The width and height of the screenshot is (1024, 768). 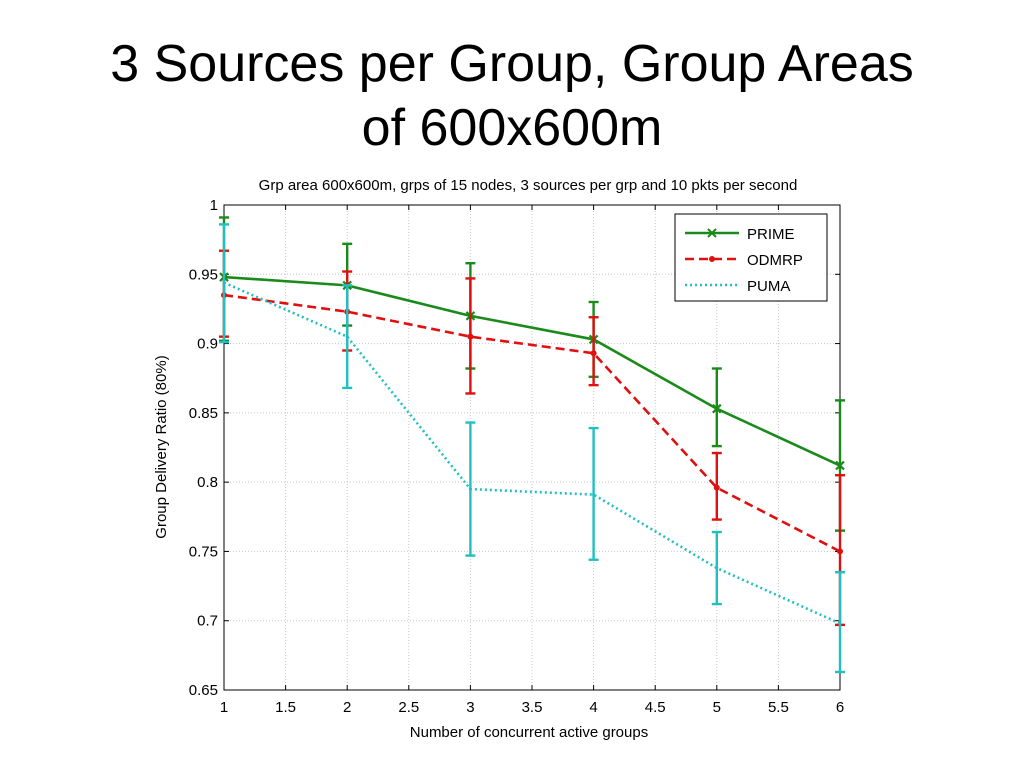 I want to click on x-tick-label: 4, so click(x=593, y=707).